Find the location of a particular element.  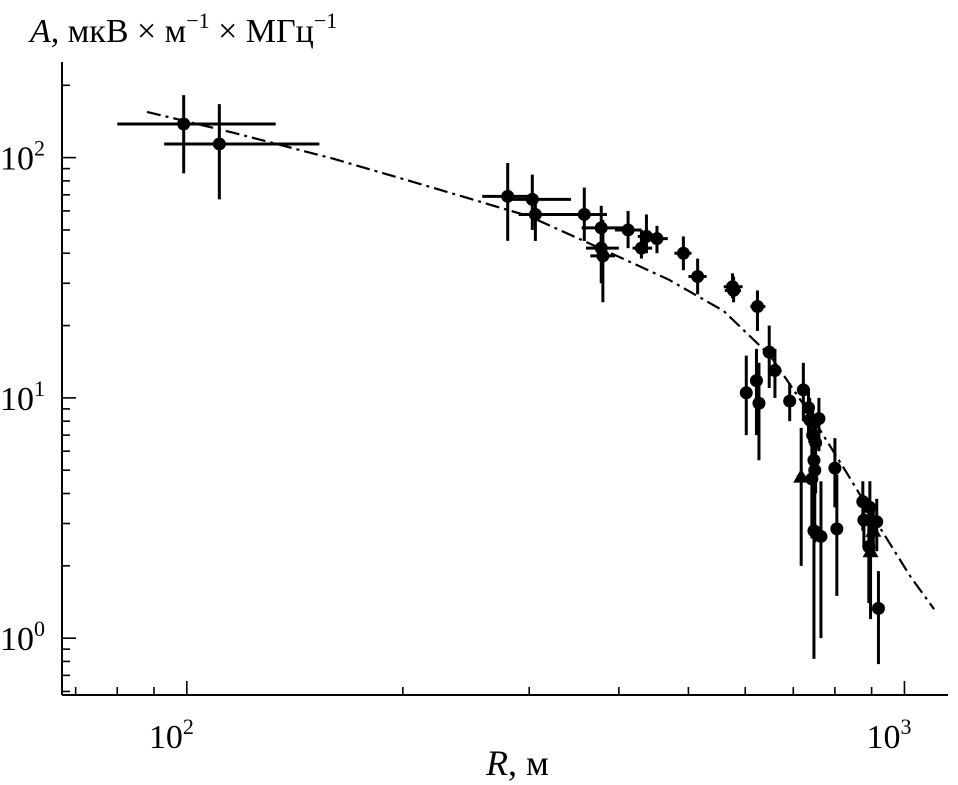

y-axis-title: A, мкВ × м−1 × МГц−1 is located at coordinates (184, 29).